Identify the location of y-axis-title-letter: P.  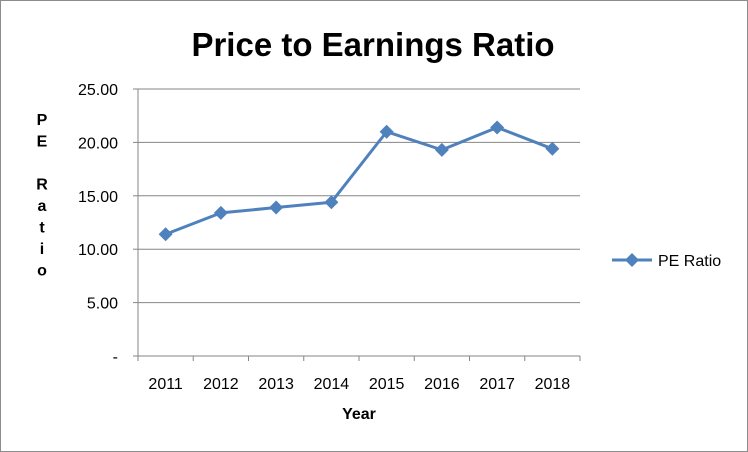
(42, 120).